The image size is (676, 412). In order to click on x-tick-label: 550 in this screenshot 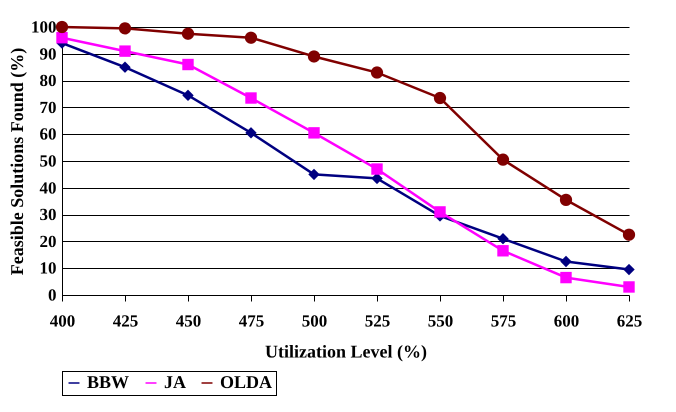, I will do `click(441, 321)`.